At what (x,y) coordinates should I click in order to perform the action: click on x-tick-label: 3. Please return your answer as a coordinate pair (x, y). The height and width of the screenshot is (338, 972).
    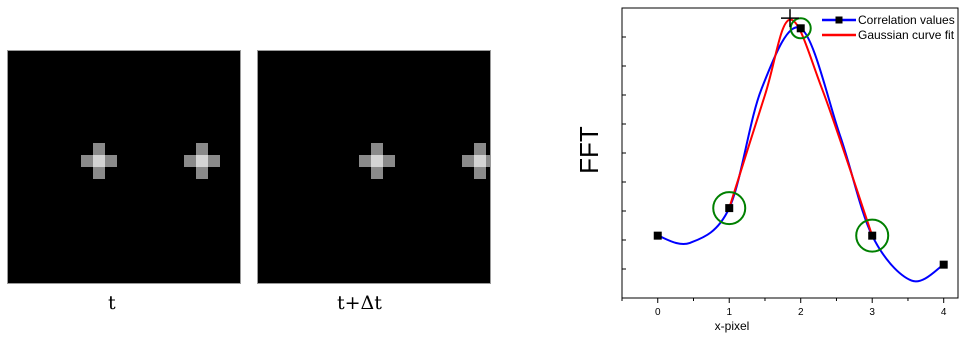
    Looking at the image, I should click on (872, 312).